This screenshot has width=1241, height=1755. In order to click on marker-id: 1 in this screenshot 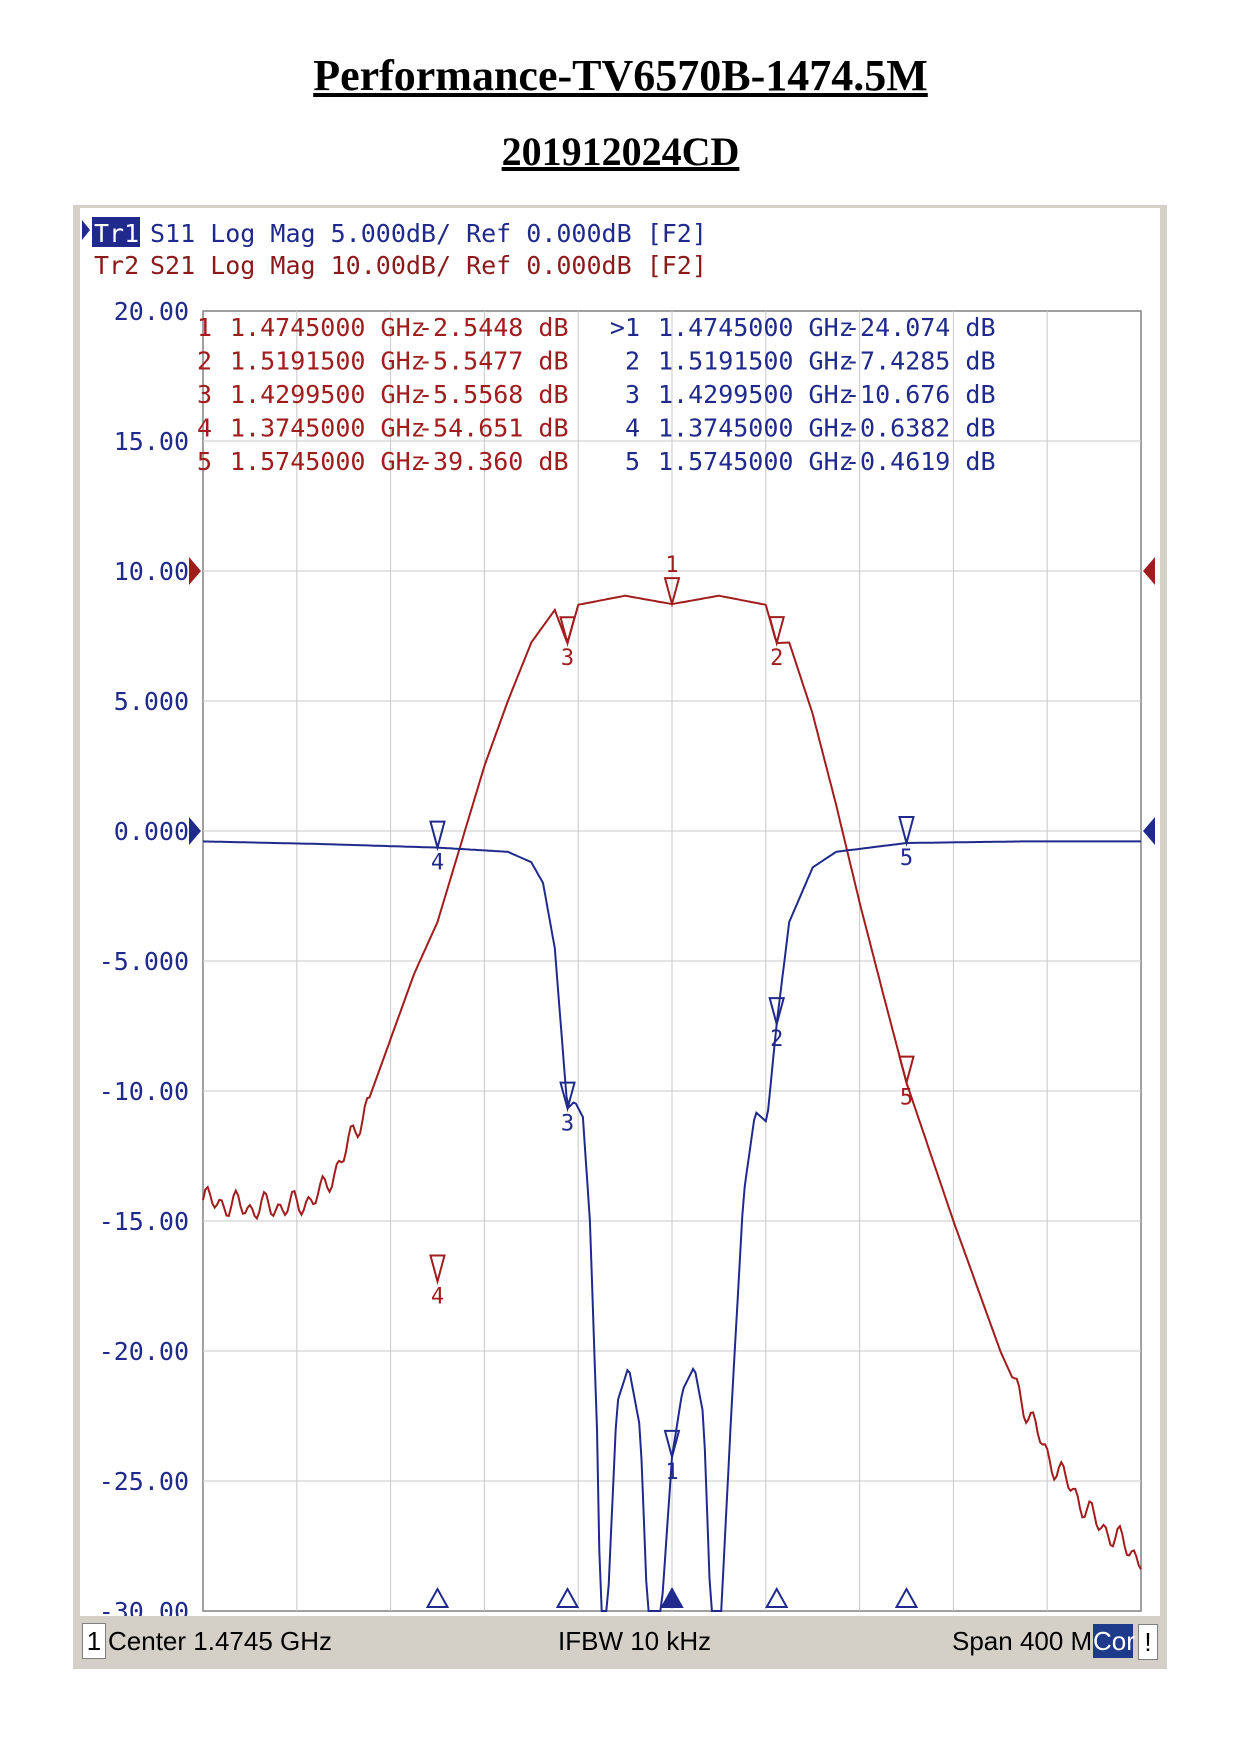, I will do `click(204, 327)`.